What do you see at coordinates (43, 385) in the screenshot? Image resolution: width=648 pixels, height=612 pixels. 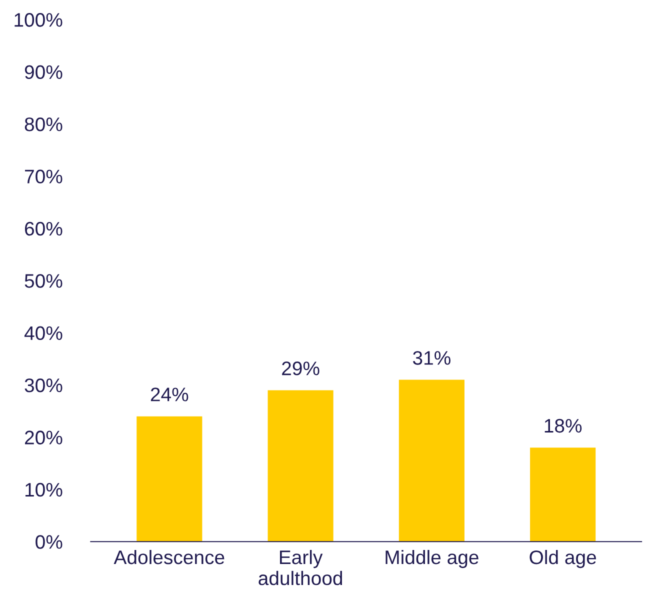 I see `y-tick-label: 30%` at bounding box center [43, 385].